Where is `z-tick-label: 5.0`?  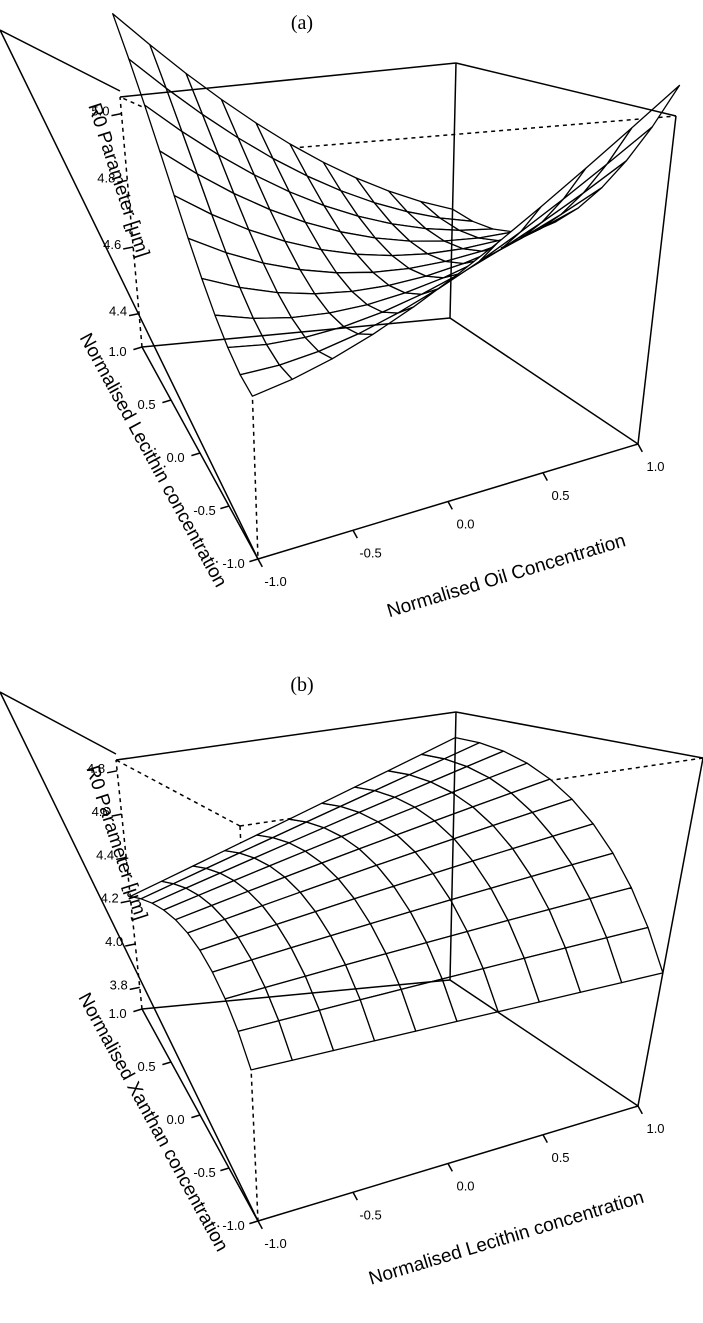 z-tick-label: 5.0 is located at coordinates (100, 111).